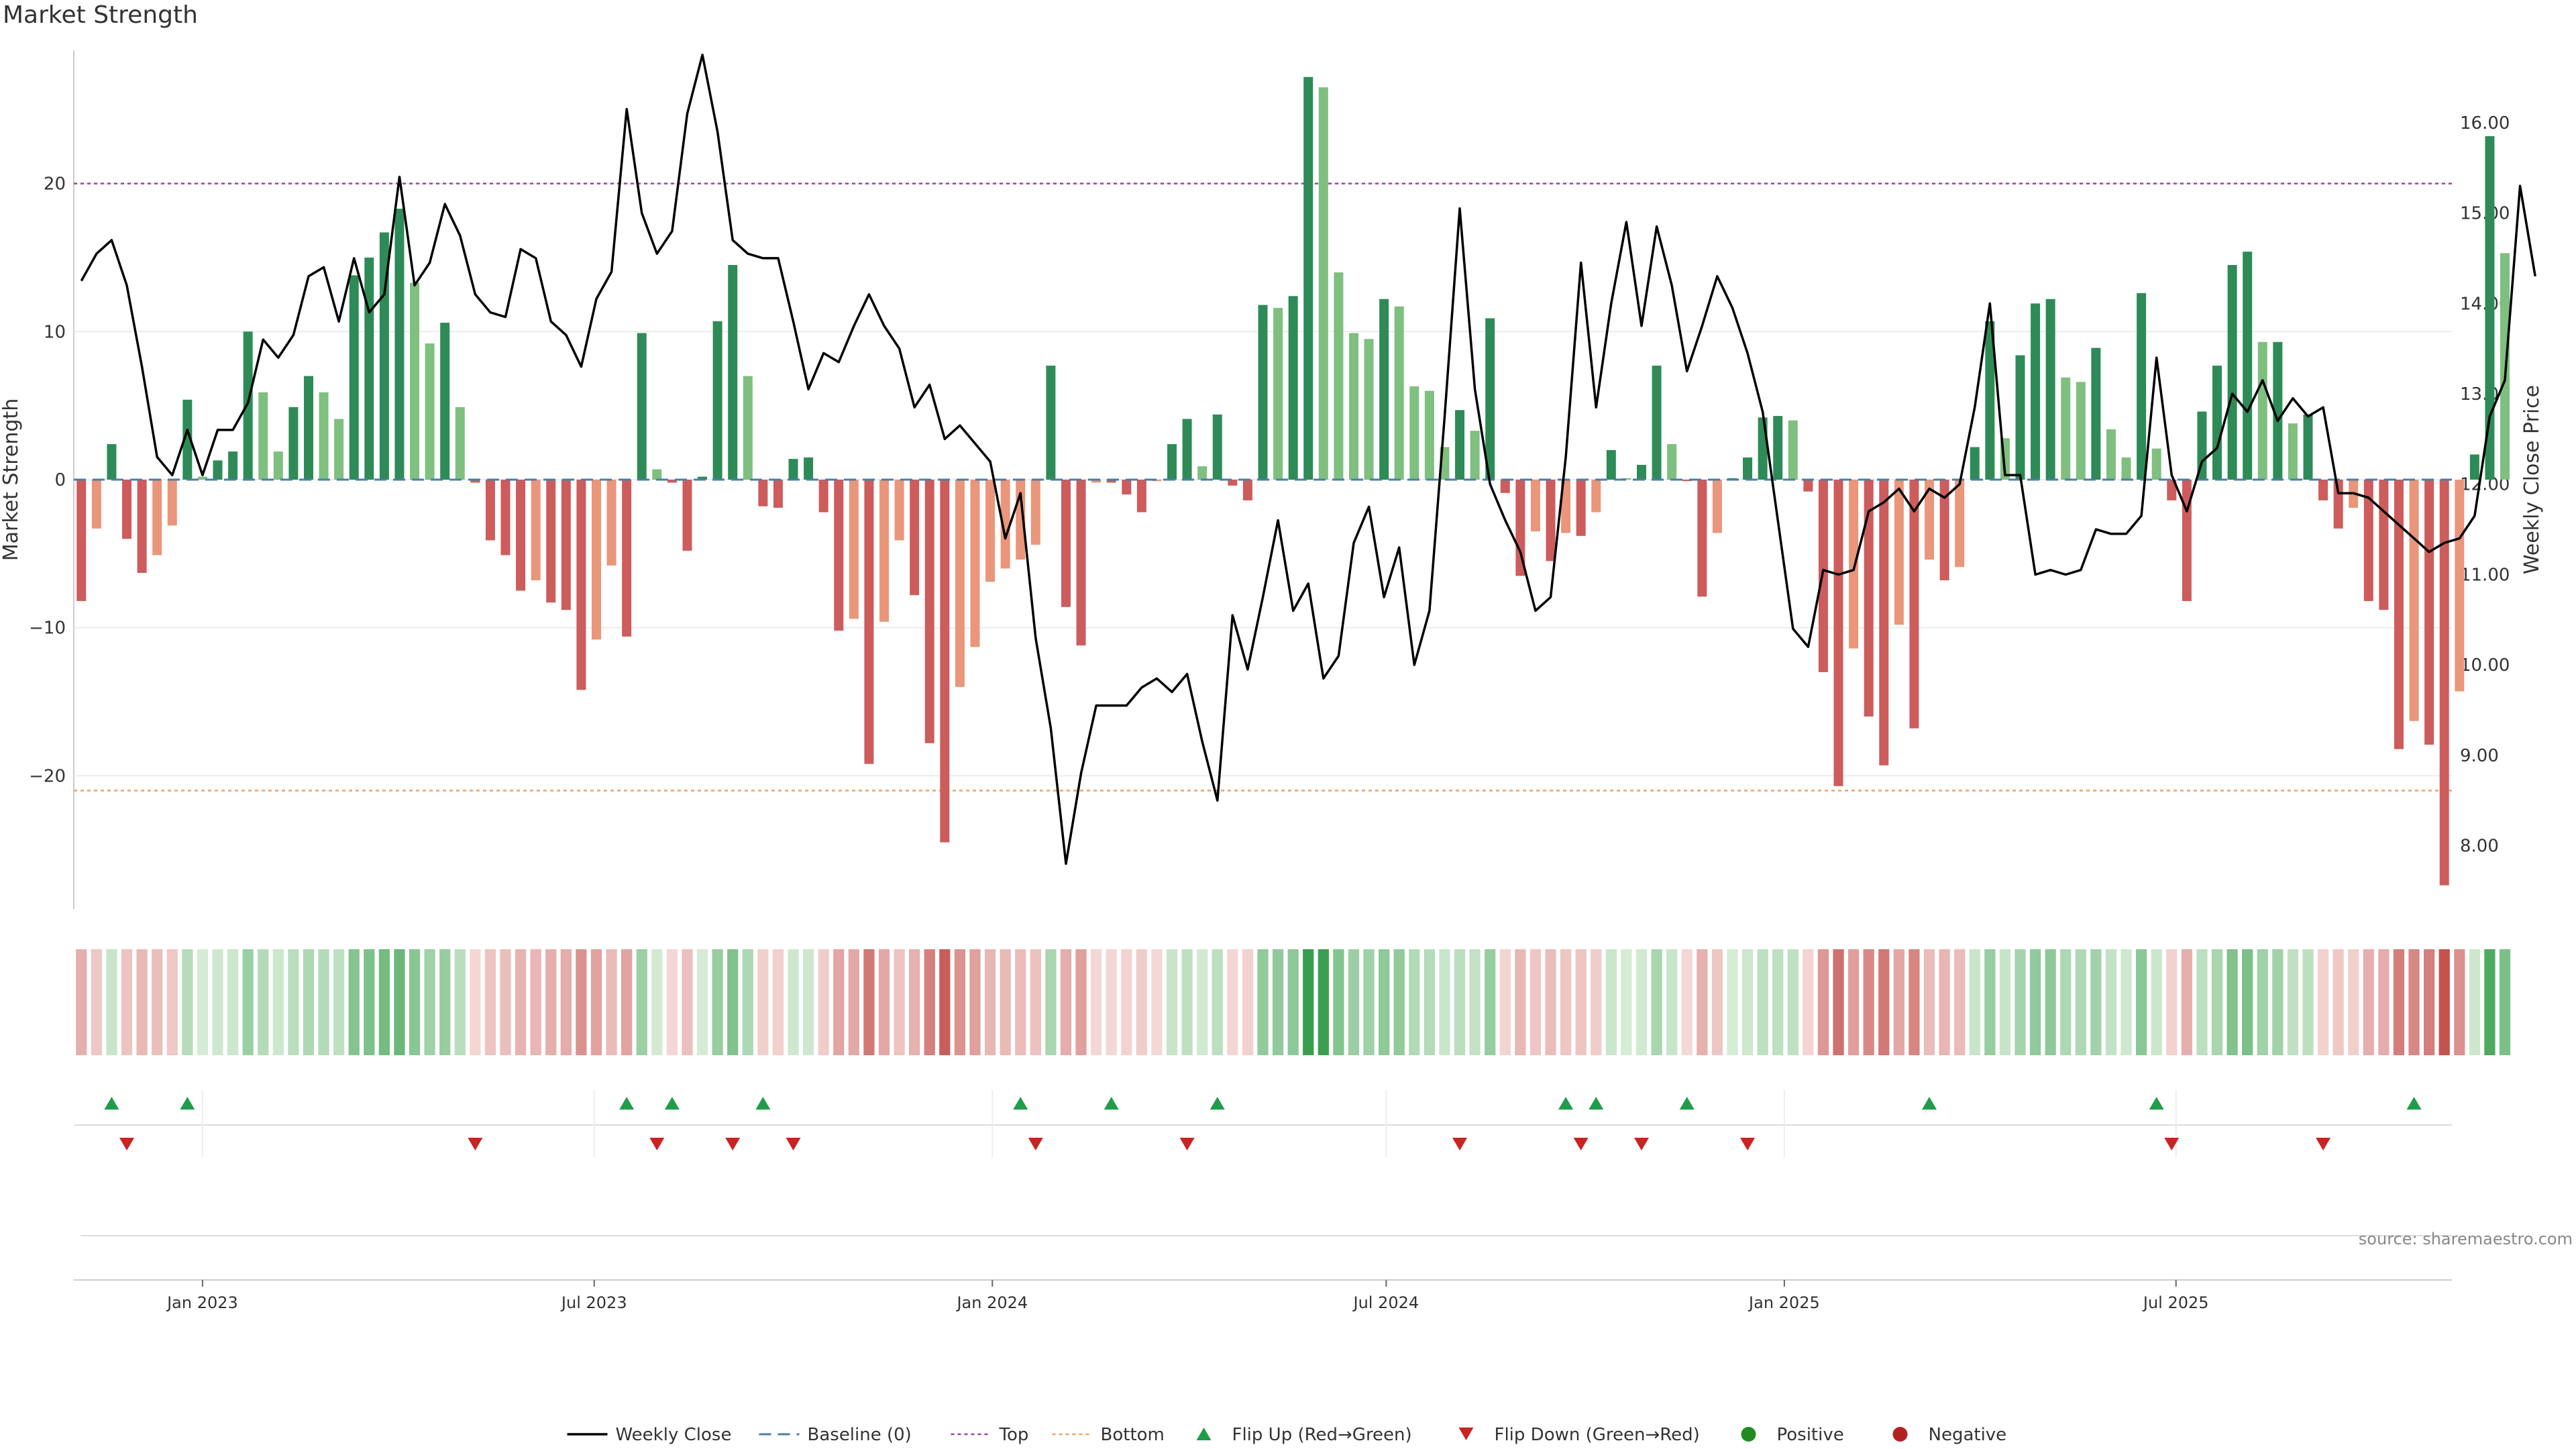 The image size is (2576, 1449). What do you see at coordinates (2466, 1239) in the screenshot?
I see `source-label: source: sharemaestro.com` at bounding box center [2466, 1239].